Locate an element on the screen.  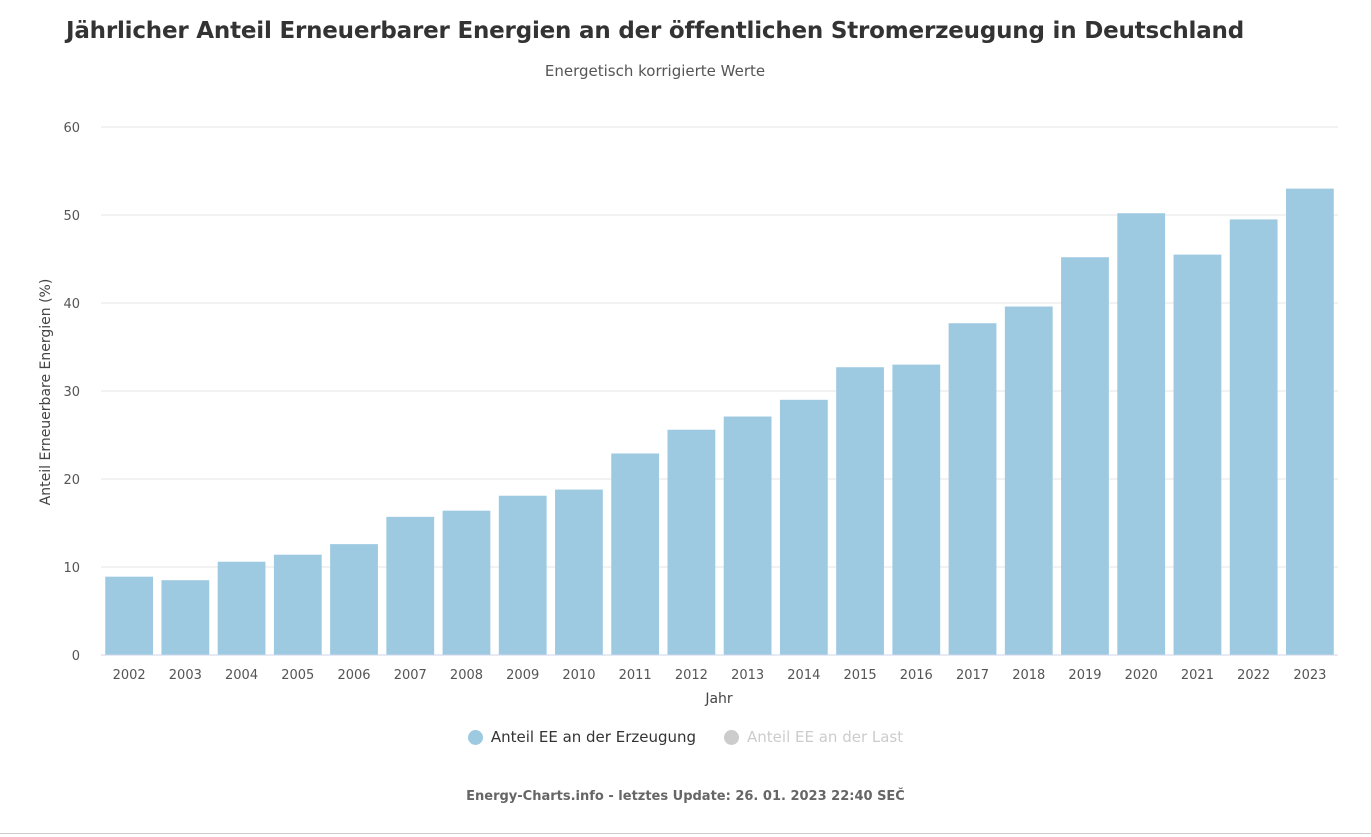
x-tick-label: 2021 is located at coordinates (1197, 675).